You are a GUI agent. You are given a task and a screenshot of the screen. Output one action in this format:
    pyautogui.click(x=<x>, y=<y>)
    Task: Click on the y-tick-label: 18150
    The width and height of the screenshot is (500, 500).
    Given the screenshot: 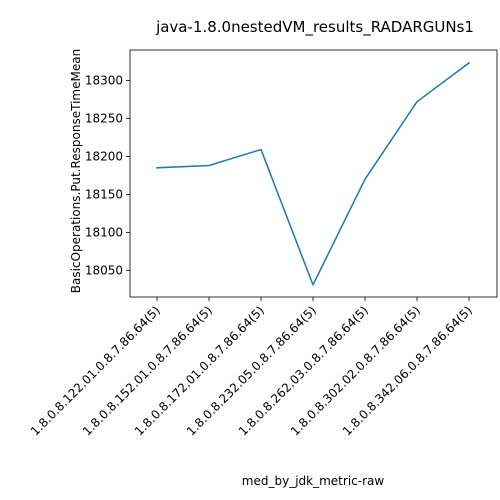 What is the action you would take?
    pyautogui.click(x=104, y=194)
    